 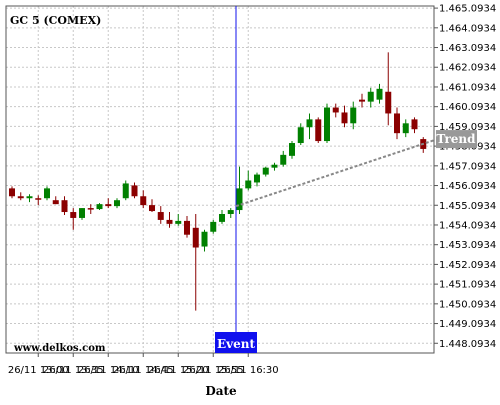 I want to click on y-tick-label: 1.464.0934, so click(x=467, y=28).